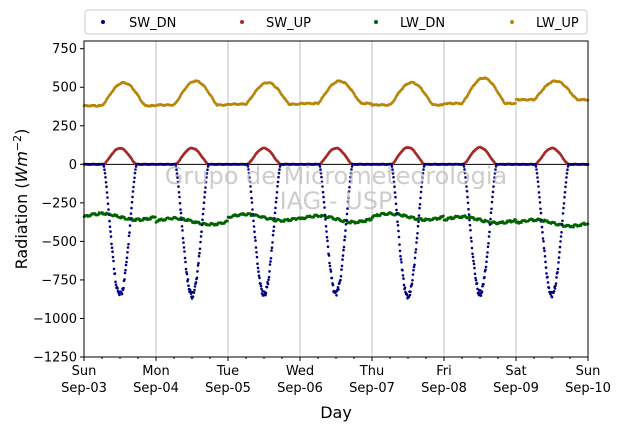  What do you see at coordinates (422, 23) in the screenshot?
I see `legend-label-lw-dn: LW_DN` at bounding box center [422, 23].